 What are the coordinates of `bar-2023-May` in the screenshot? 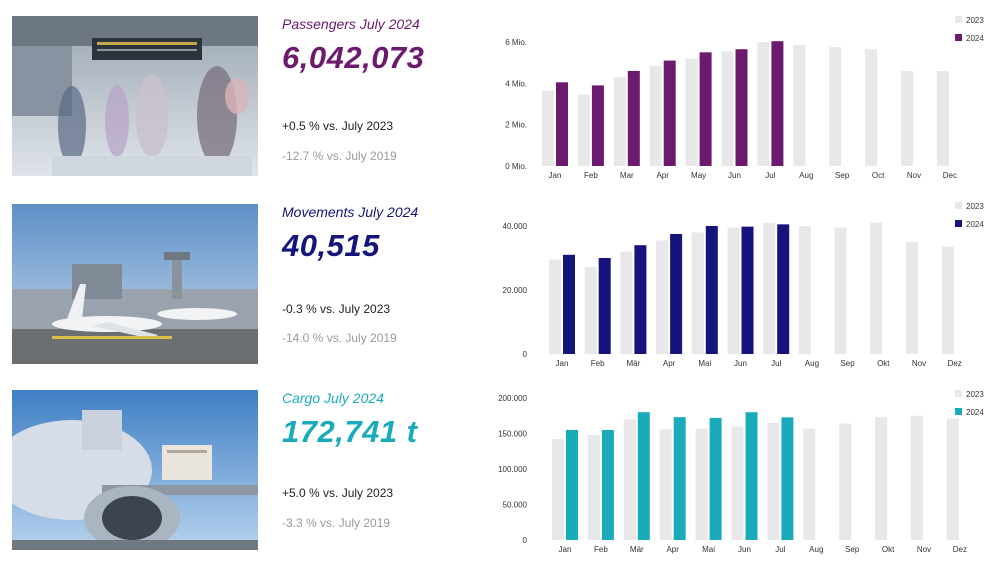 It's located at (691, 112).